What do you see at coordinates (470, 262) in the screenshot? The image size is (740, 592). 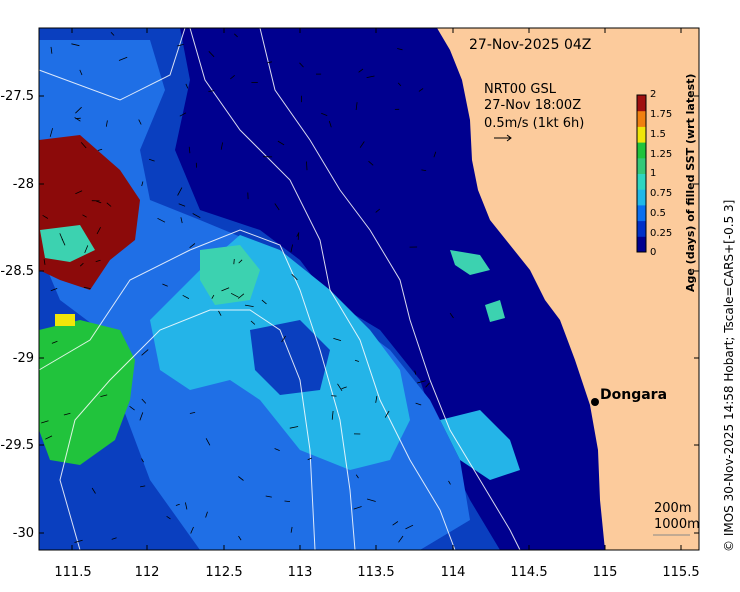 I see `sst-region-teal-patch` at bounding box center [470, 262].